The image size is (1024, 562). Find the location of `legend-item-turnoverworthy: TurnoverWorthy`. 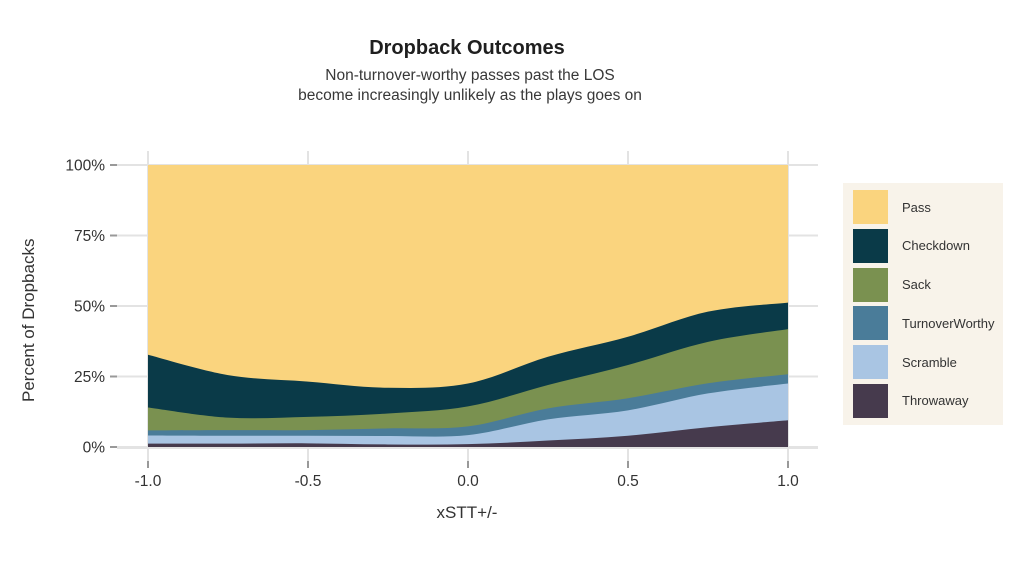

legend-item-turnoverworthy: TurnoverWorthy is located at coordinates (928, 323).